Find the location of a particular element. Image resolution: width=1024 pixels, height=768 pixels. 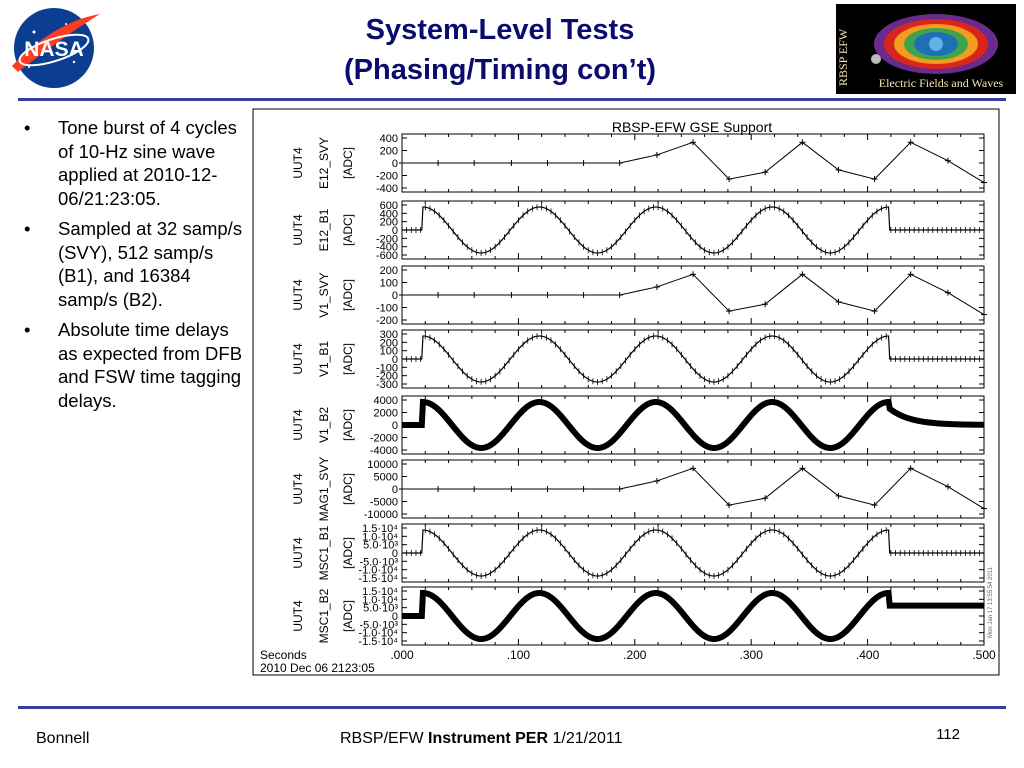

y-tick-label: -5000 is located at coordinates (384, 503).